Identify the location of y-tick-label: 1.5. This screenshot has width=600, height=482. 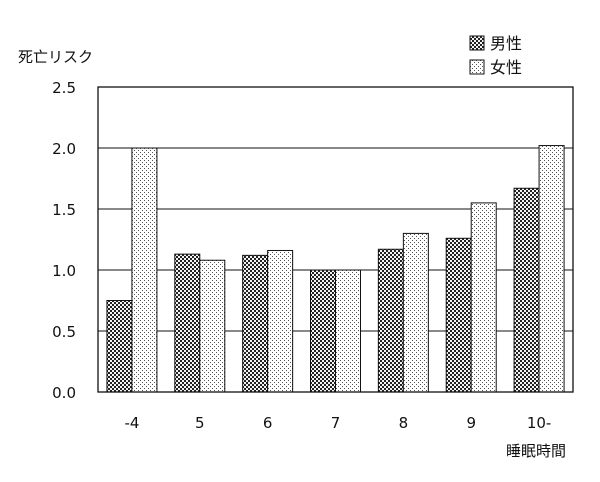
(64, 210).